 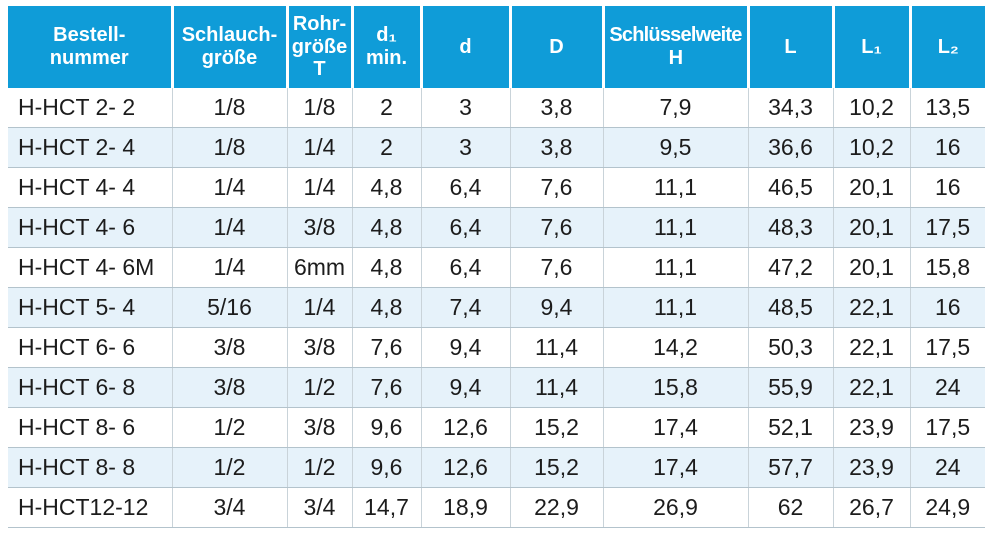 What do you see at coordinates (90, 307) in the screenshot?
I see `cell-bestellnummer: H-HCT 5- 4` at bounding box center [90, 307].